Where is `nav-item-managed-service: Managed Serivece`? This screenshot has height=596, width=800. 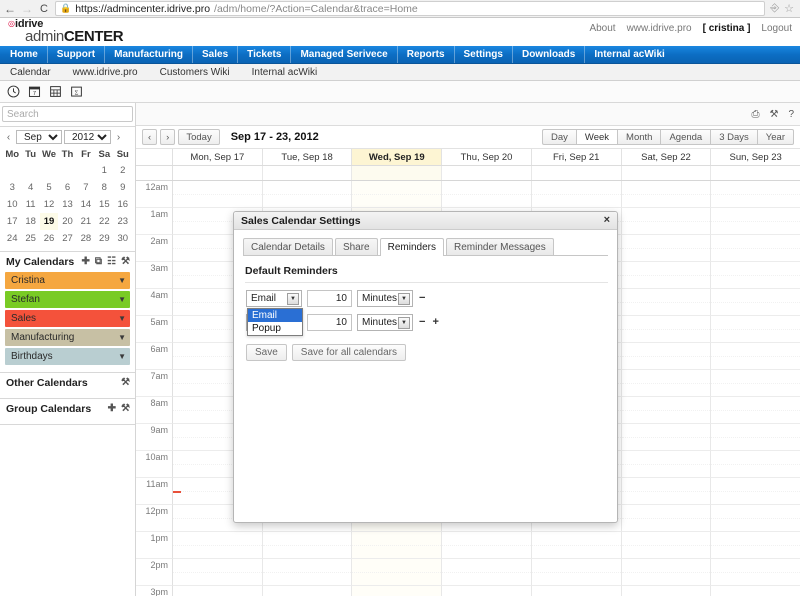 nav-item-managed-service: Managed Serivece is located at coordinates (344, 54).